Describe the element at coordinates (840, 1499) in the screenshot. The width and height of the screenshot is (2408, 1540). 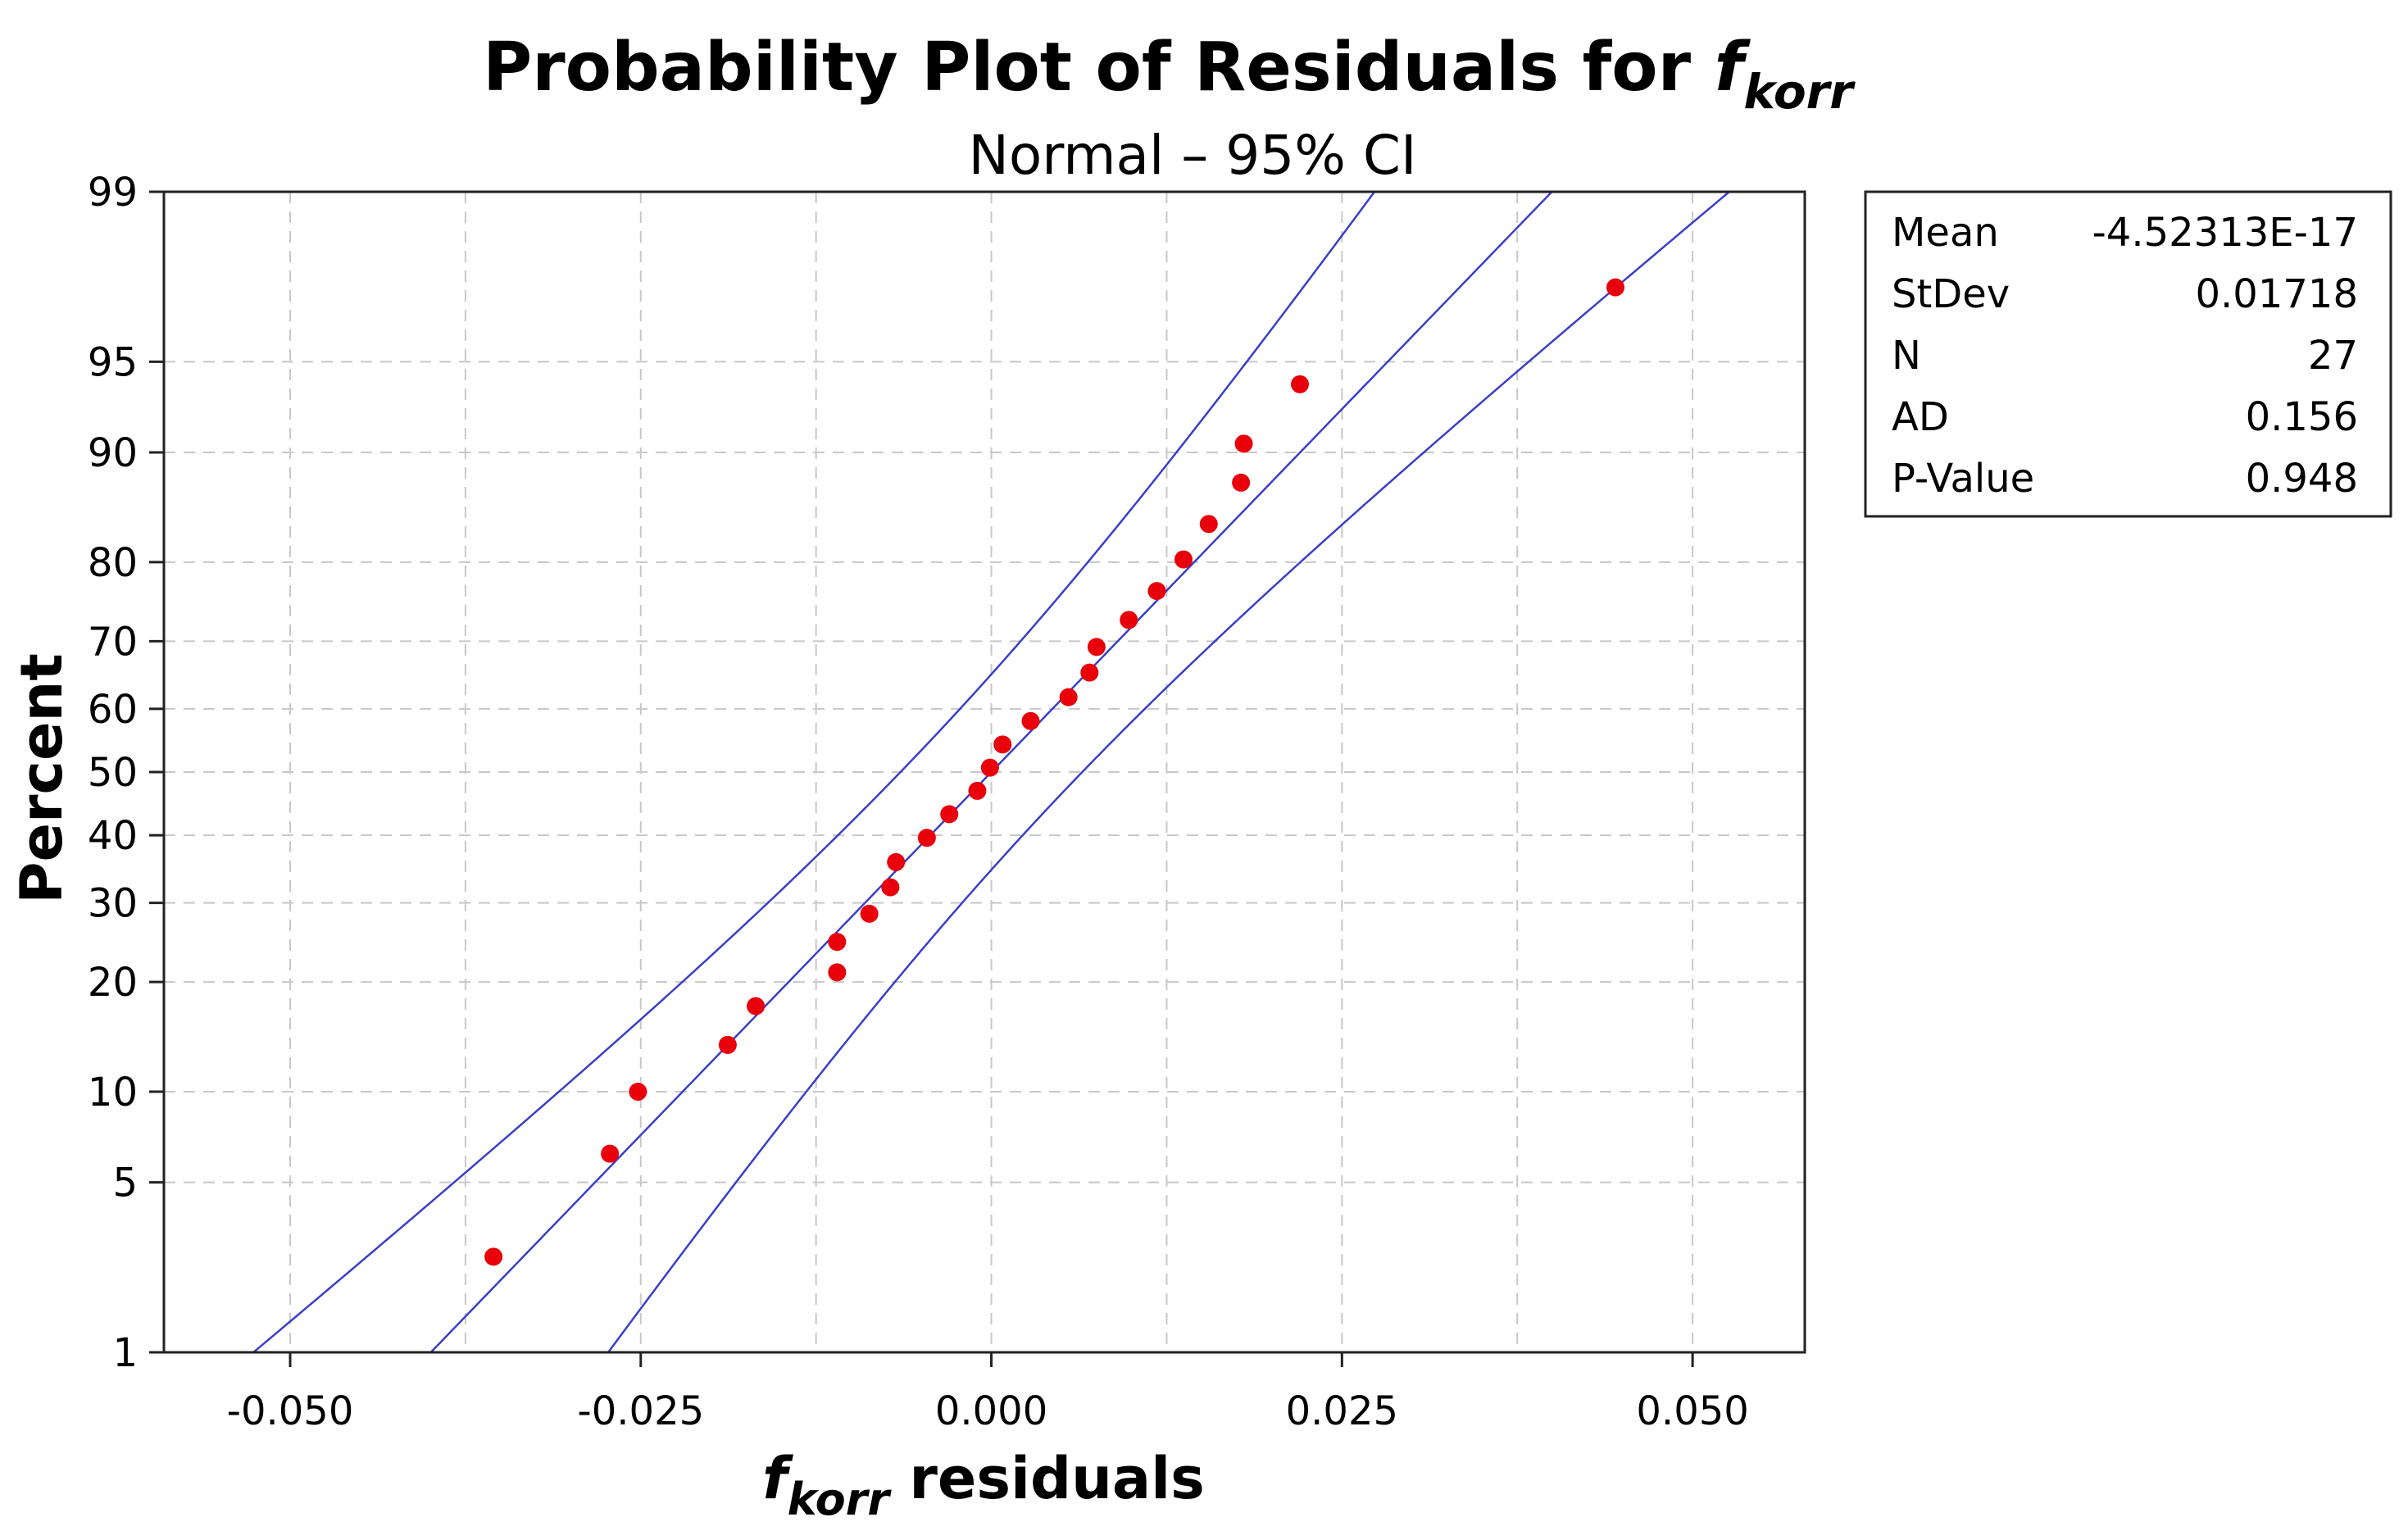
I see `x-axis-label-sub: korr` at that location.